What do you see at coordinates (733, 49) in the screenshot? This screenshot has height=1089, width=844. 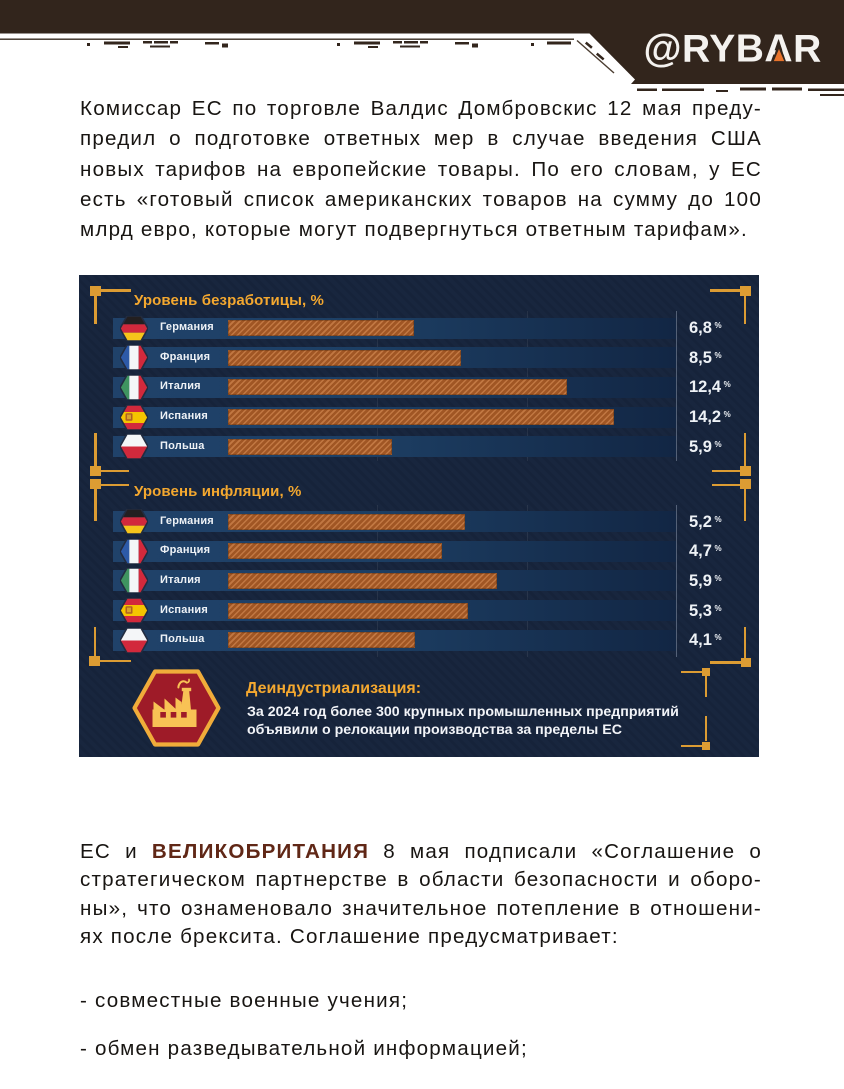 I see `svg-text: @RYBAR` at bounding box center [733, 49].